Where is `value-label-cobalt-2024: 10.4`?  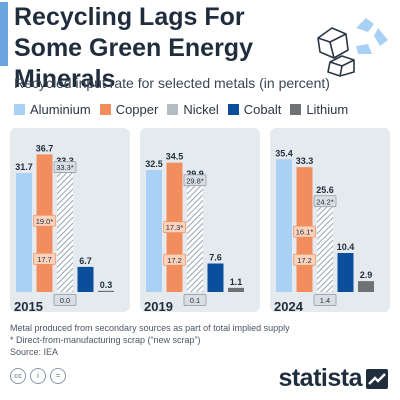 value-label-cobalt-2024: 10.4 is located at coordinates (346, 247).